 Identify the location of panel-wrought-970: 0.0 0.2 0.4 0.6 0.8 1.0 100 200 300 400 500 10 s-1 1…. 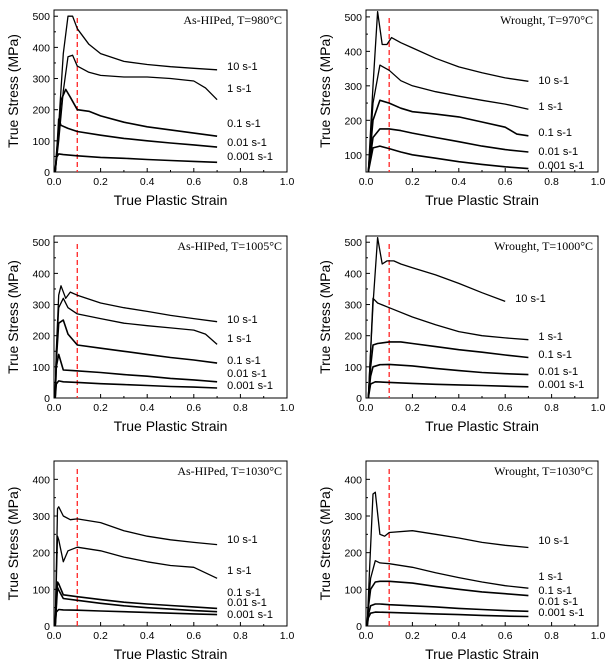
(461, 108).